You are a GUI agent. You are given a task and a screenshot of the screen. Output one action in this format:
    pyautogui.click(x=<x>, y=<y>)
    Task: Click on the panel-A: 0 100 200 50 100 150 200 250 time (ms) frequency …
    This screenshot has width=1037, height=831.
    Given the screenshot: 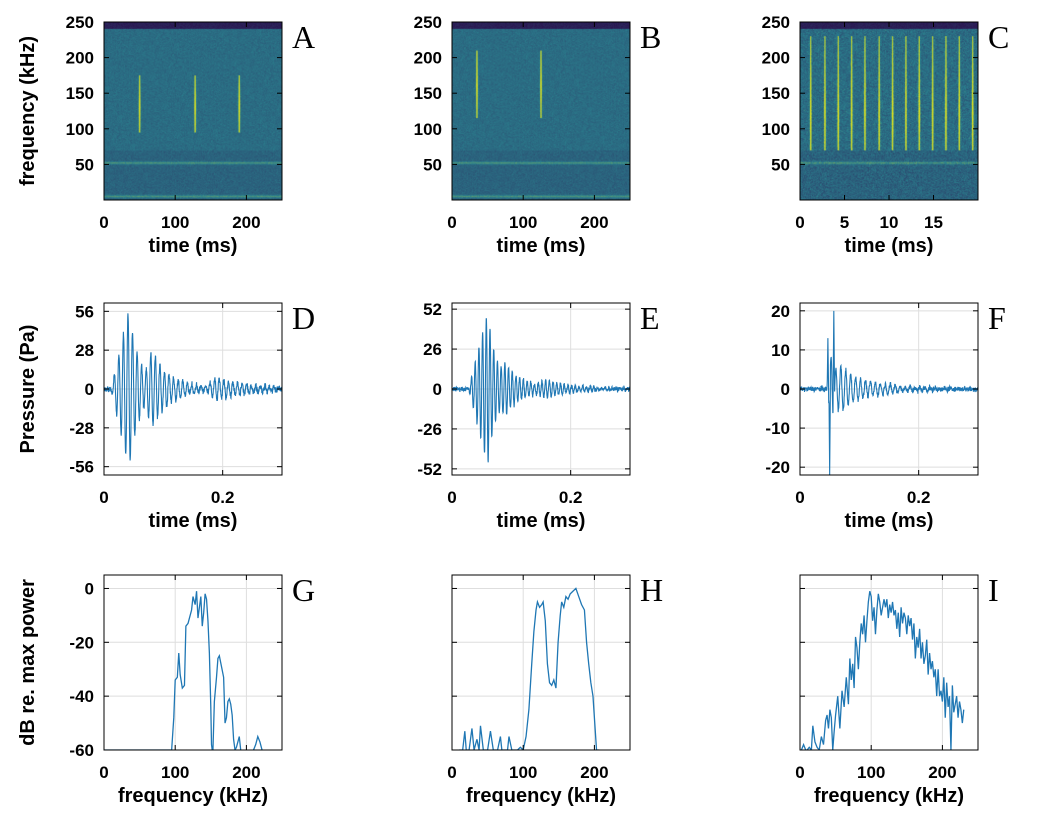 What is the action you would take?
    pyautogui.click(x=166, y=135)
    